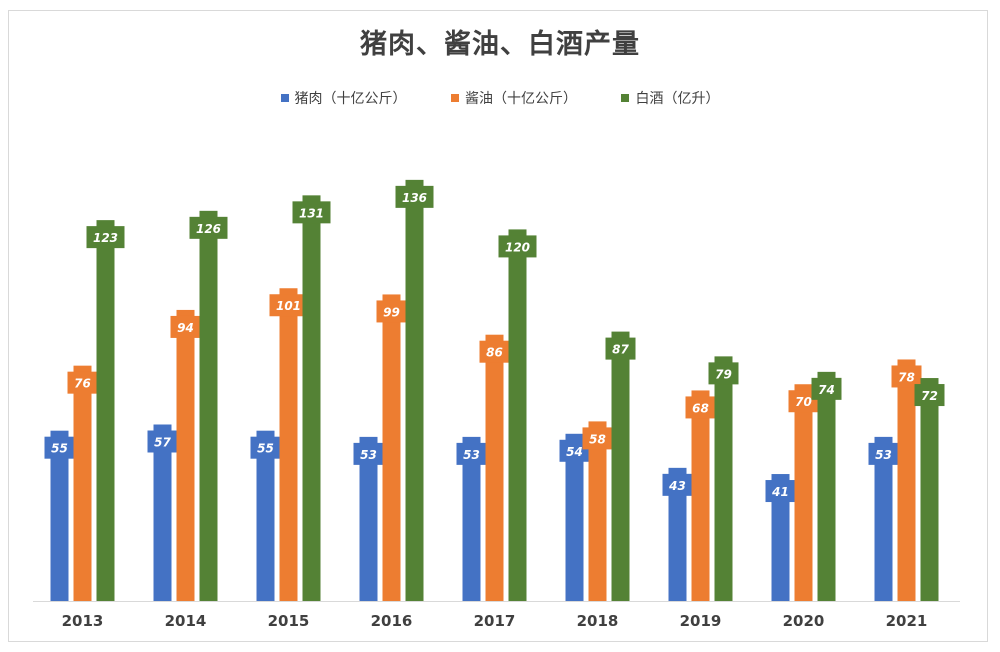  What do you see at coordinates (906, 480) in the screenshot?
I see `bar-soy-sauce-2021` at bounding box center [906, 480].